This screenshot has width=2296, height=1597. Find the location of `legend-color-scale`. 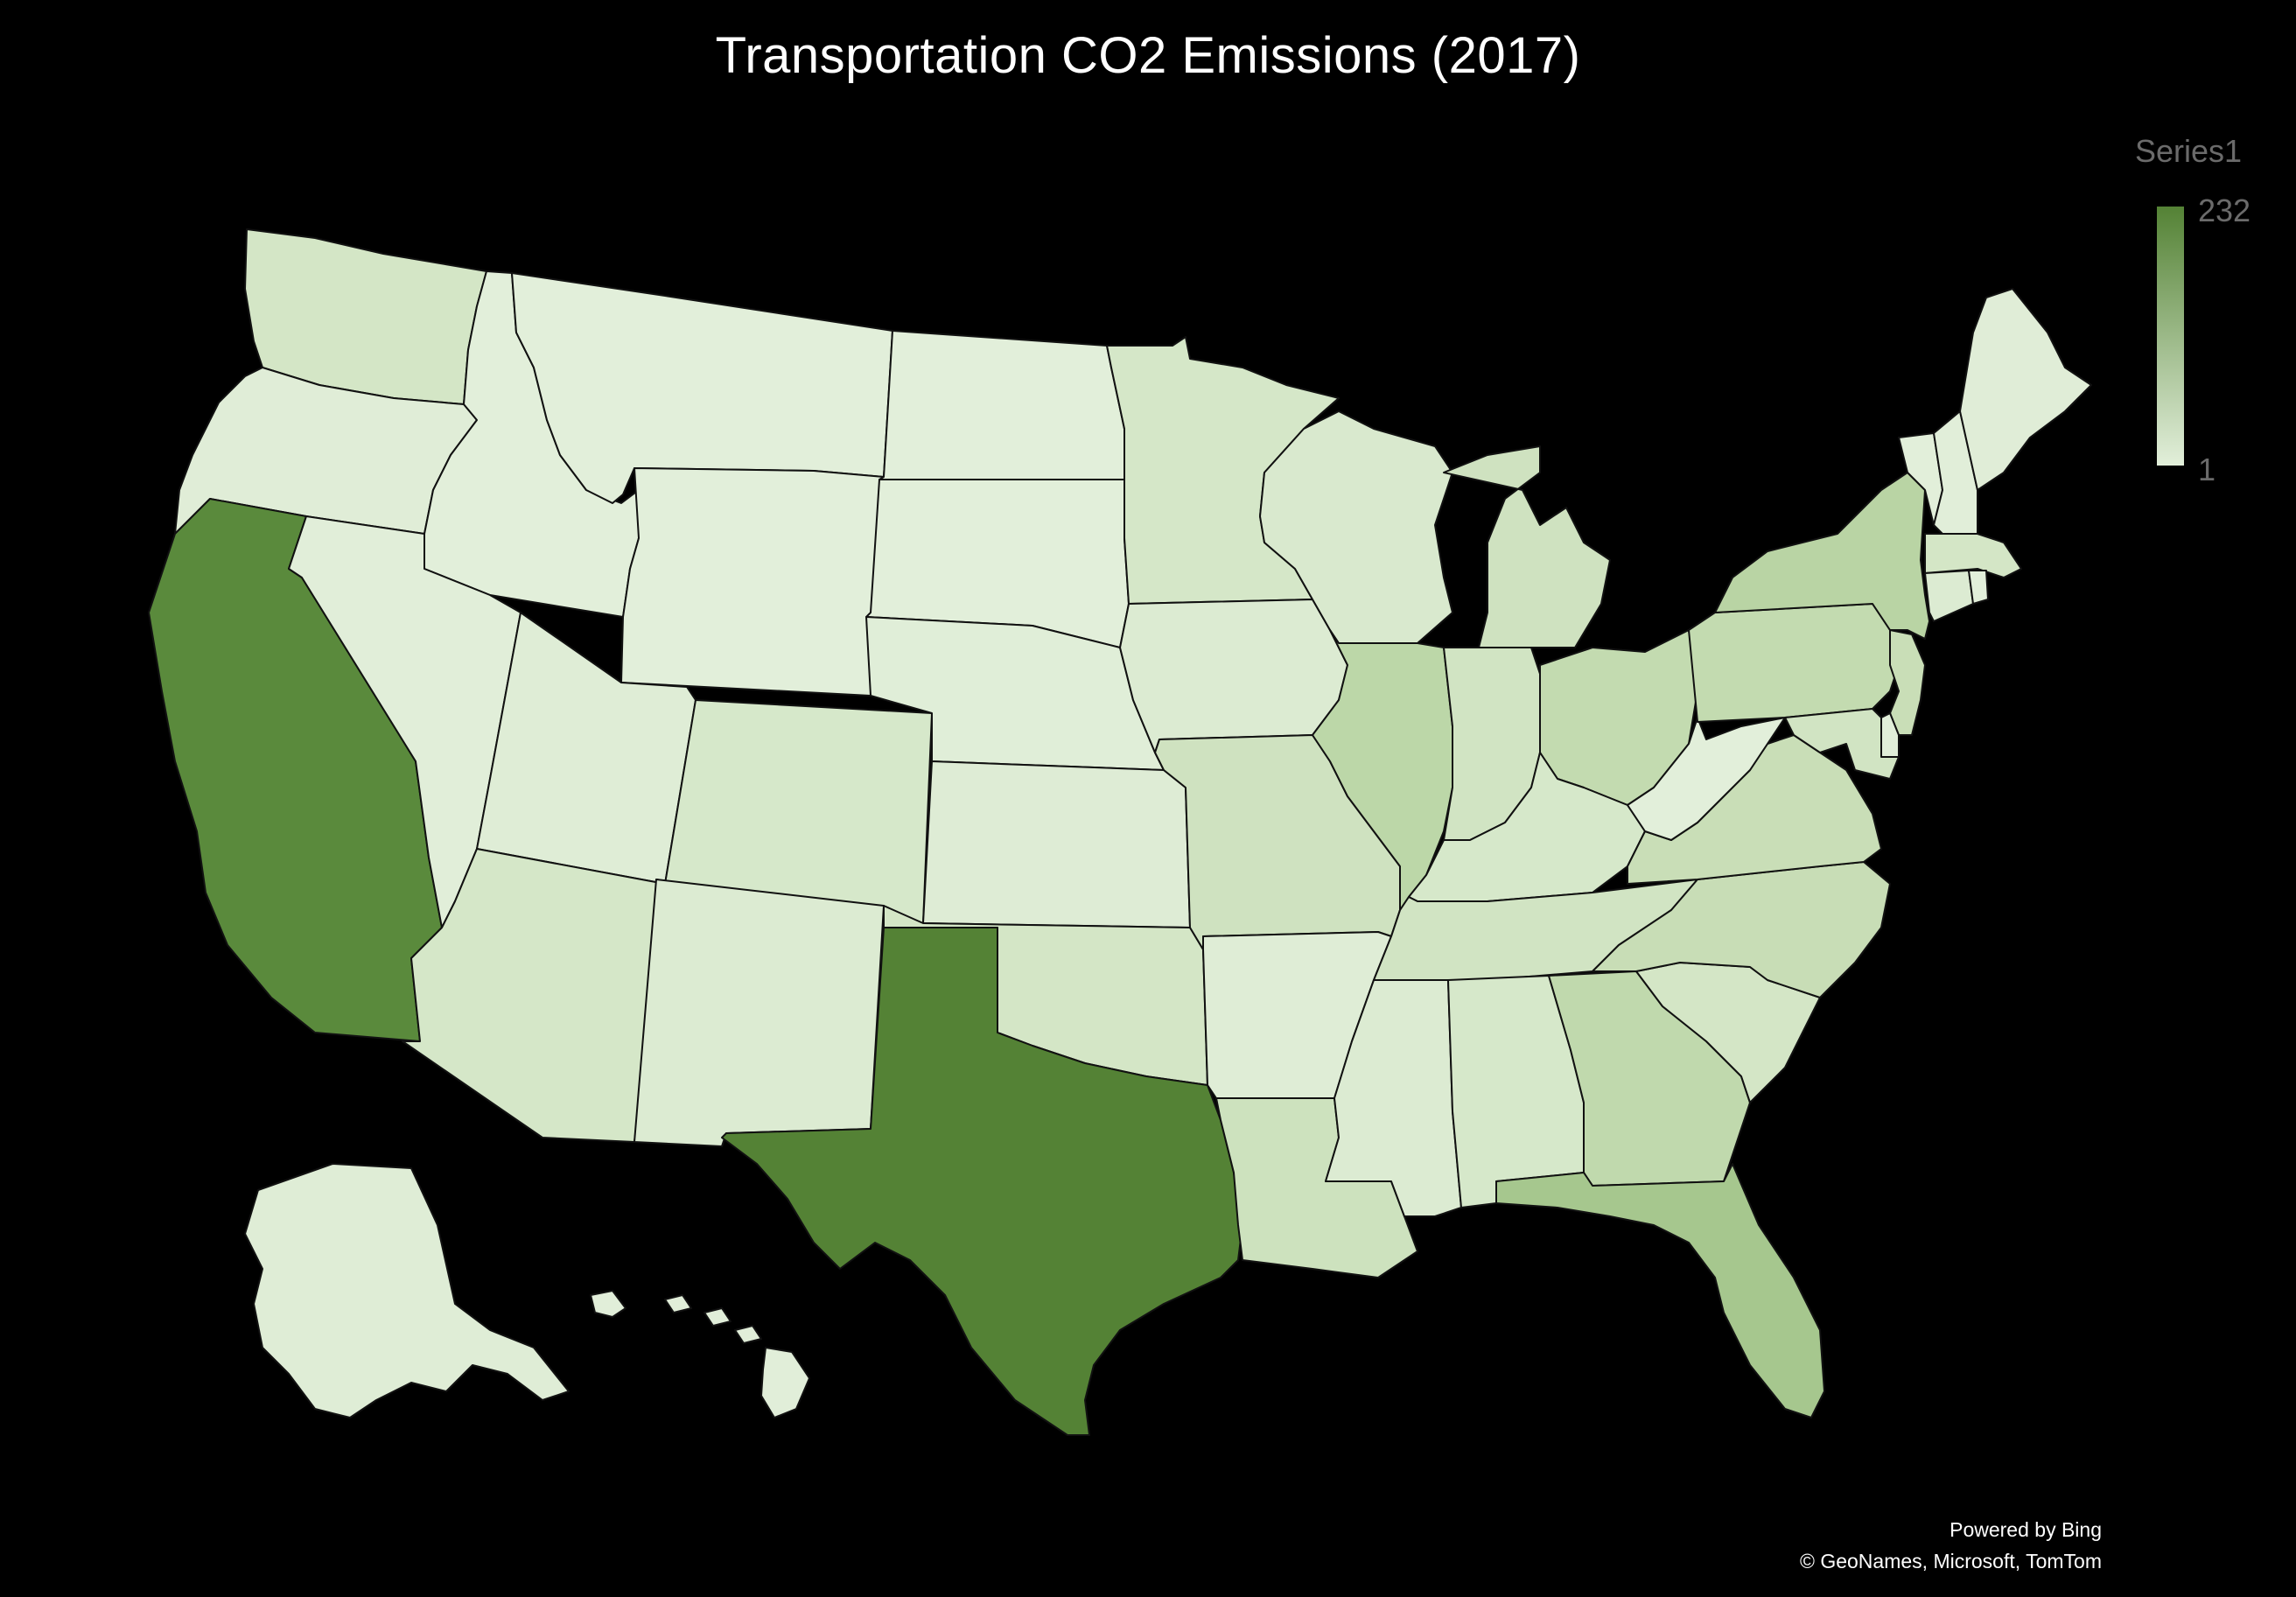

legend-color-scale is located at coordinates (2170, 336).